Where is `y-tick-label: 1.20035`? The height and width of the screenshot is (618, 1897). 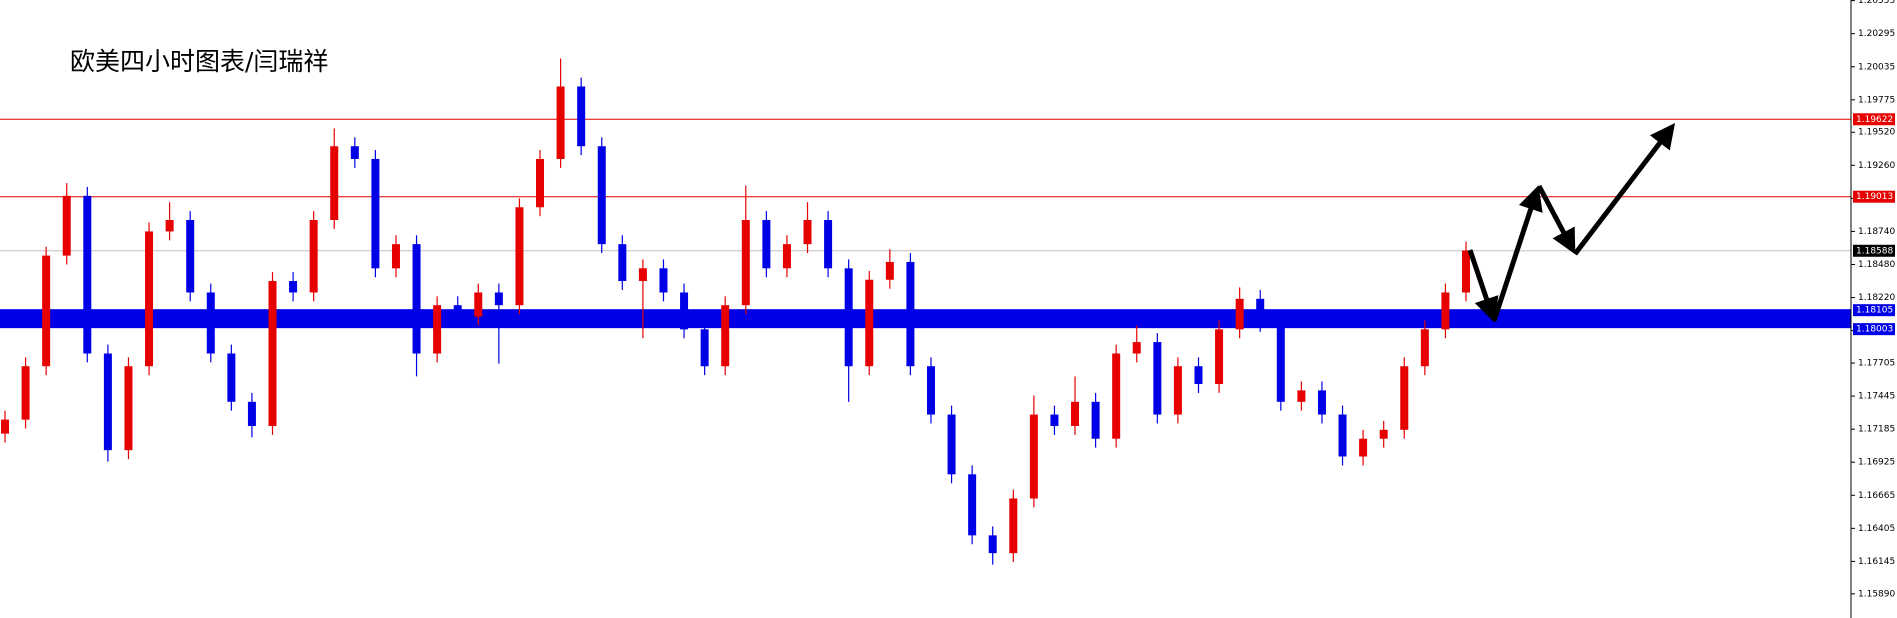 y-tick-label: 1.20035 is located at coordinates (1876, 67).